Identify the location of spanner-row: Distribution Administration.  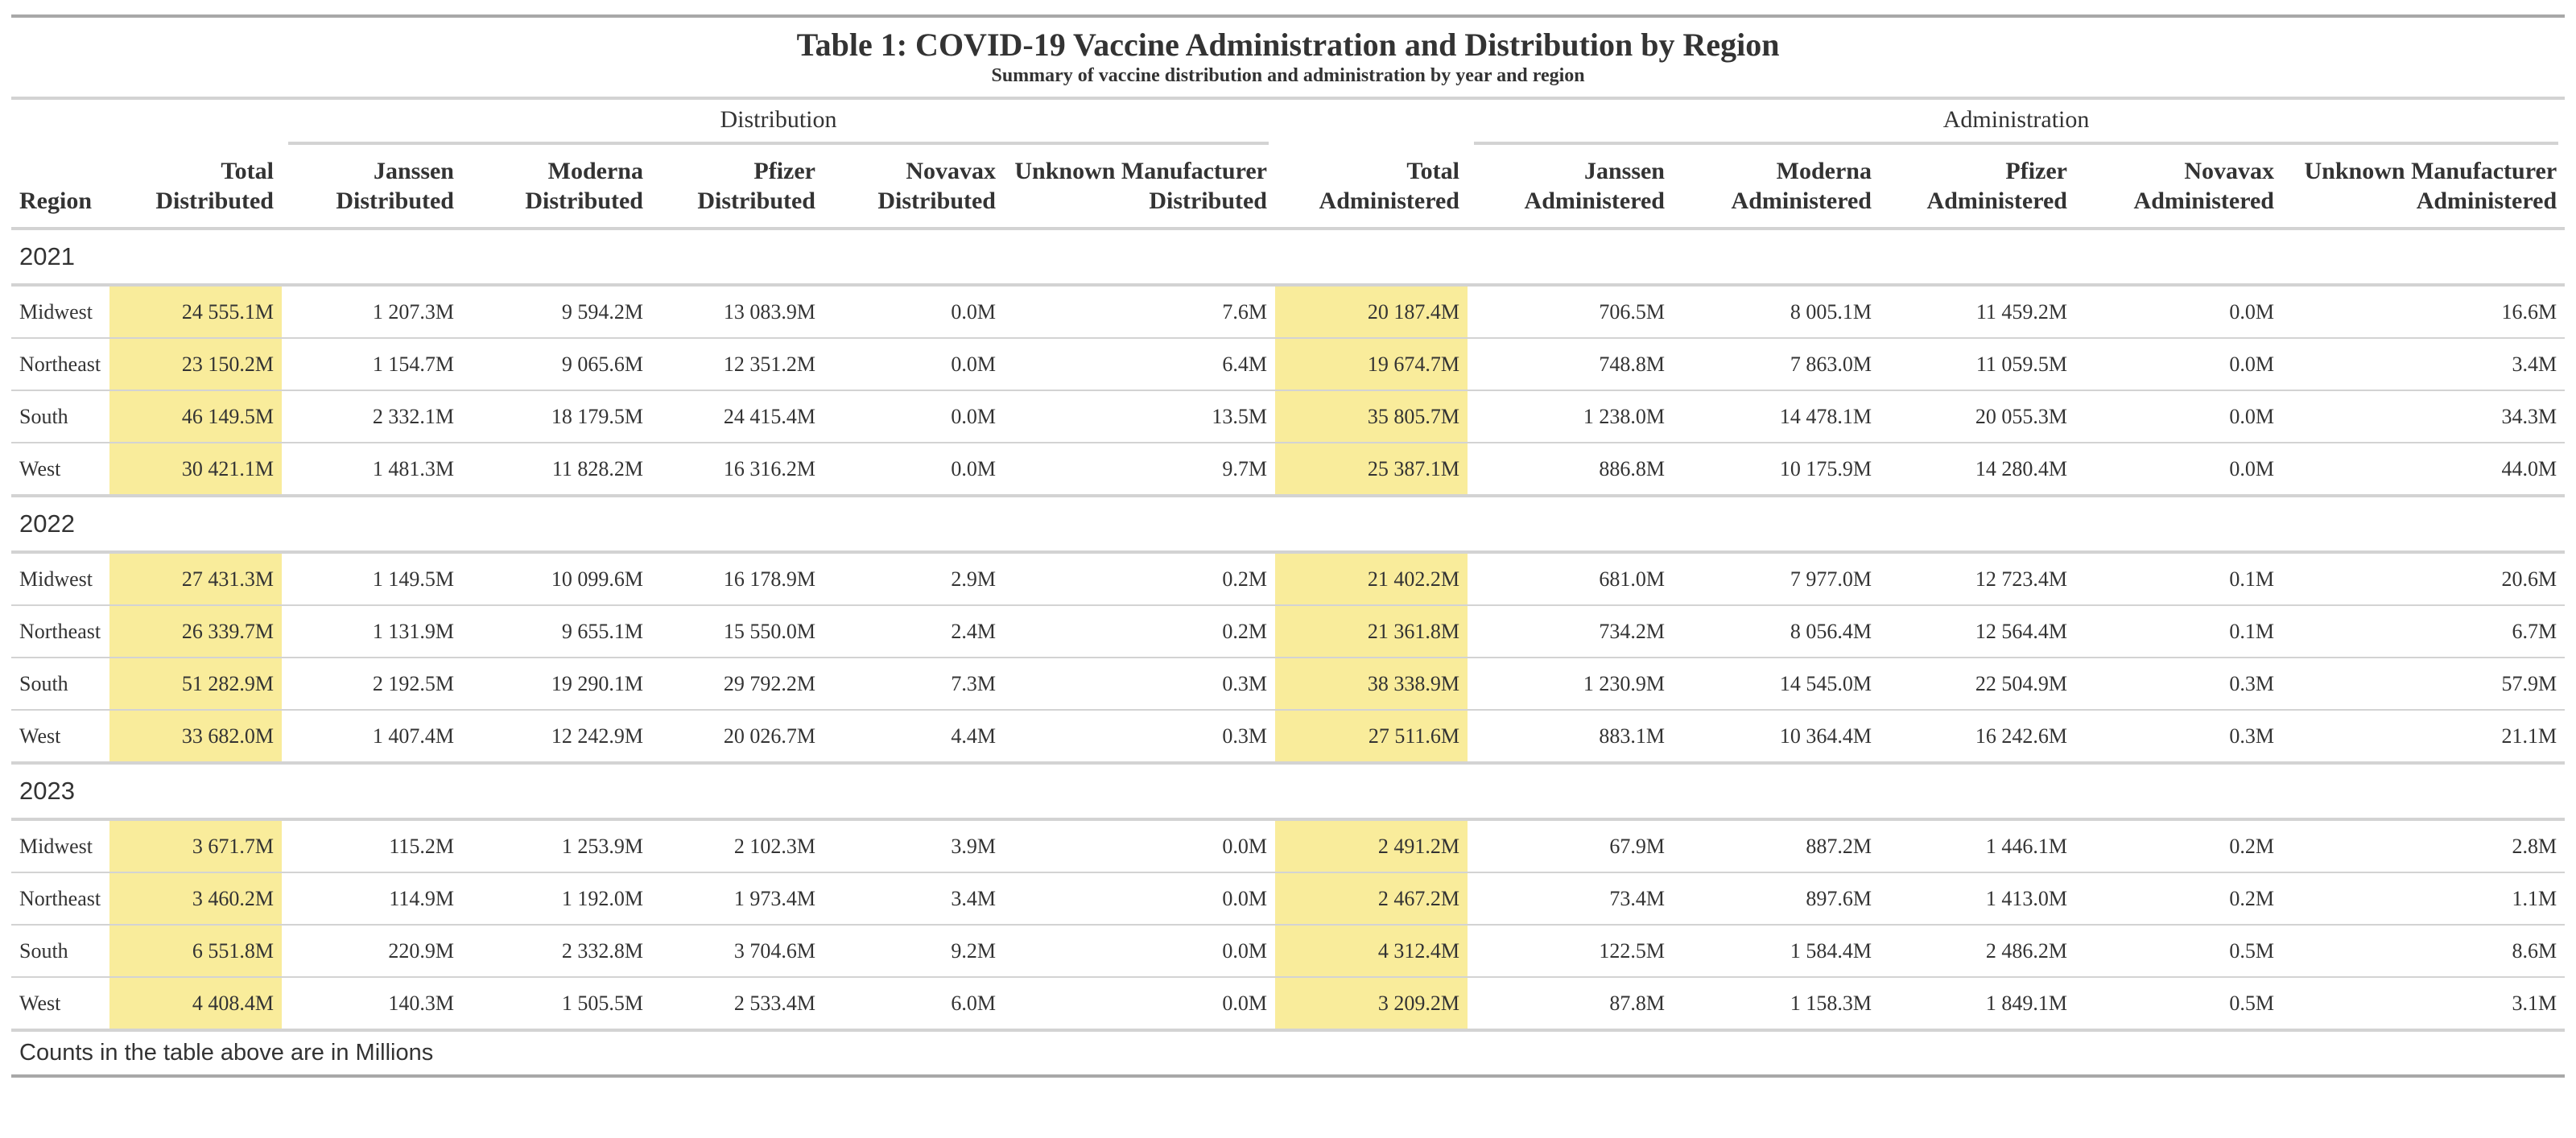
(1288, 125).